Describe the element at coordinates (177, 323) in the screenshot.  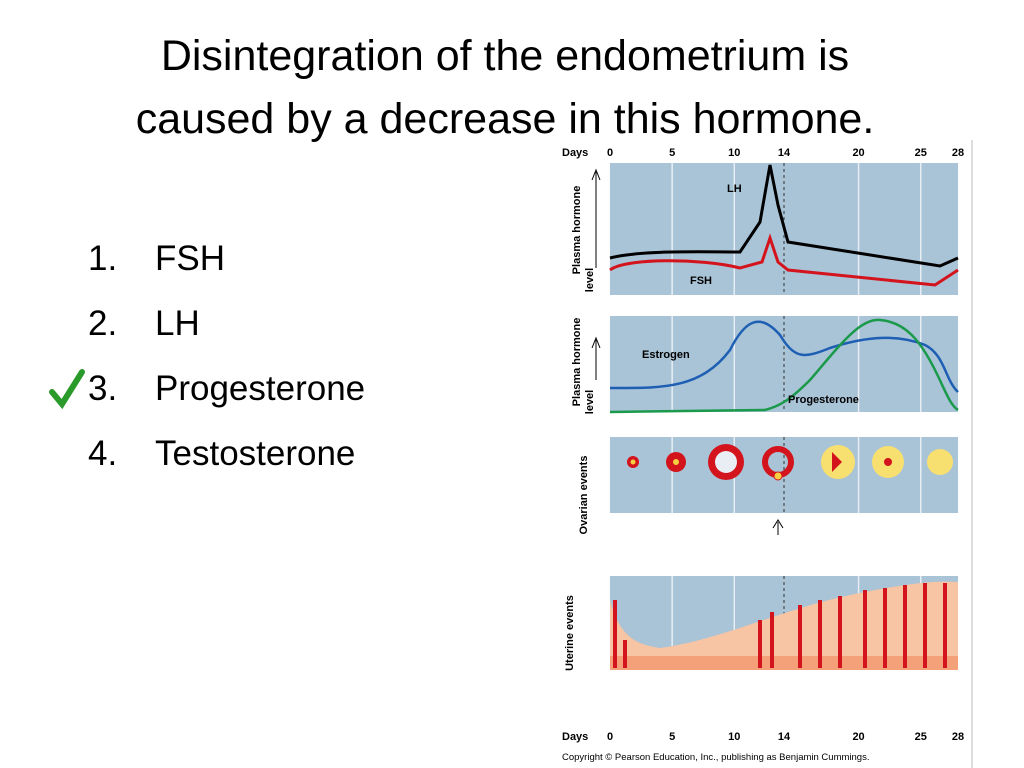
I see `item-text: LH` at that location.